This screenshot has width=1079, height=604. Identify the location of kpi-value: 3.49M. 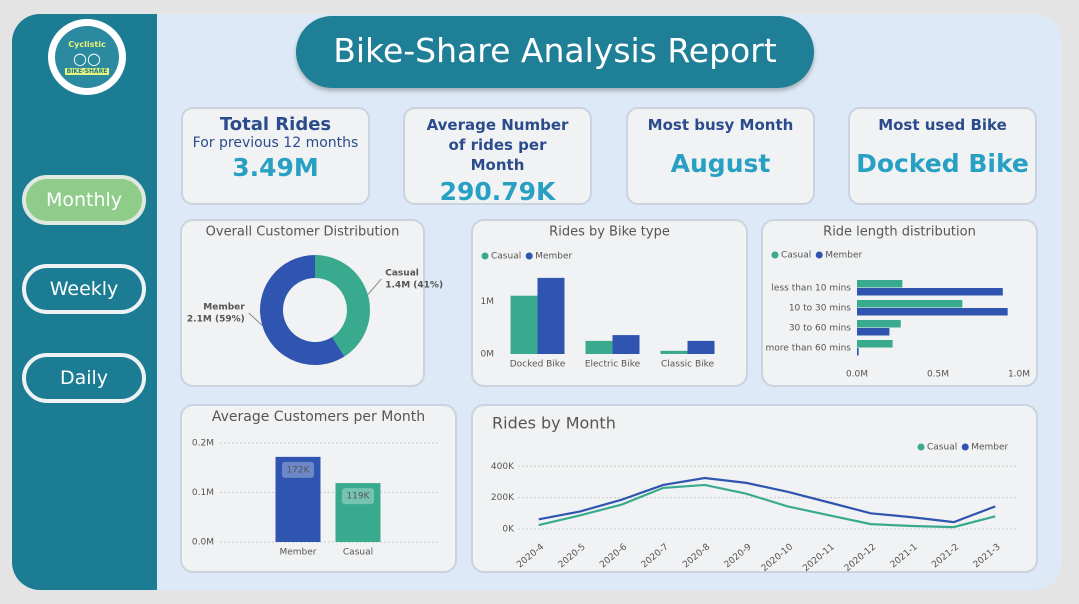
(275, 167).